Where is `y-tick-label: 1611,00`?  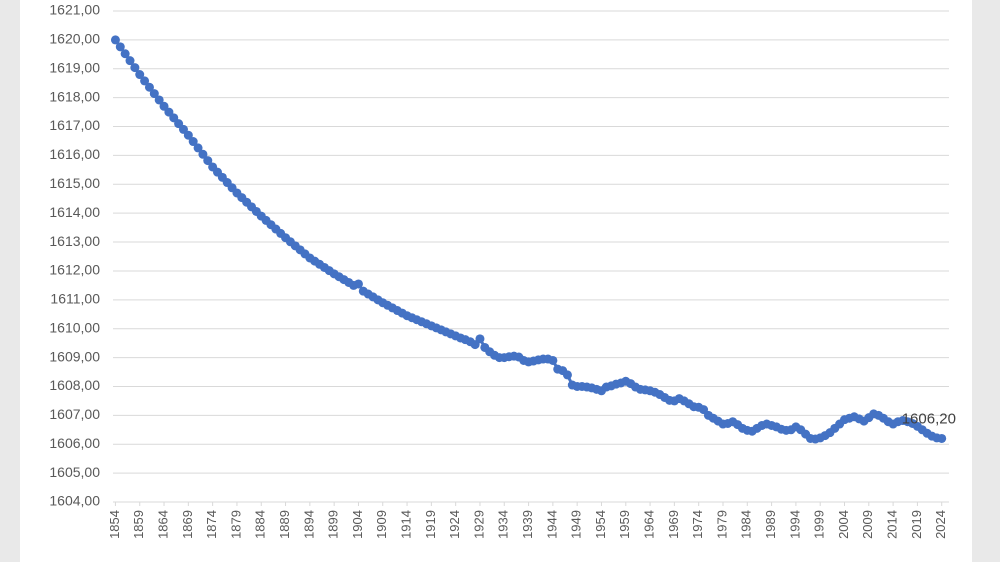
y-tick-label: 1611,00 is located at coordinates (75, 299).